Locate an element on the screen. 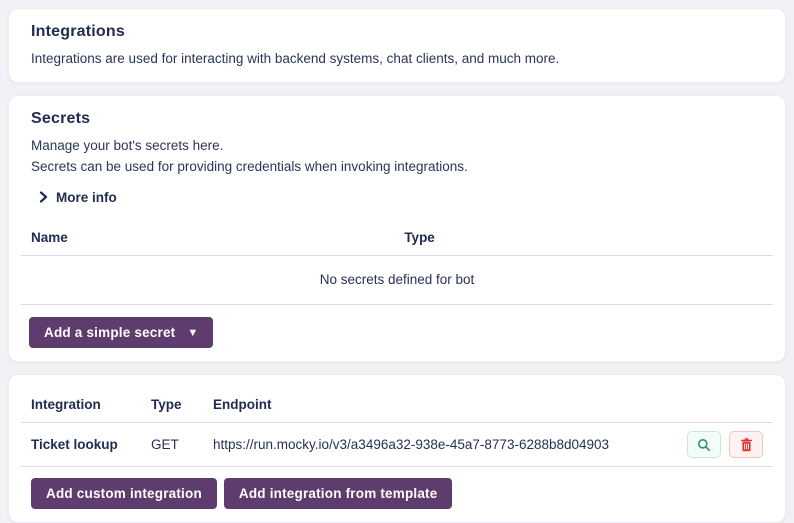  type-column-header: Type is located at coordinates (166, 405).